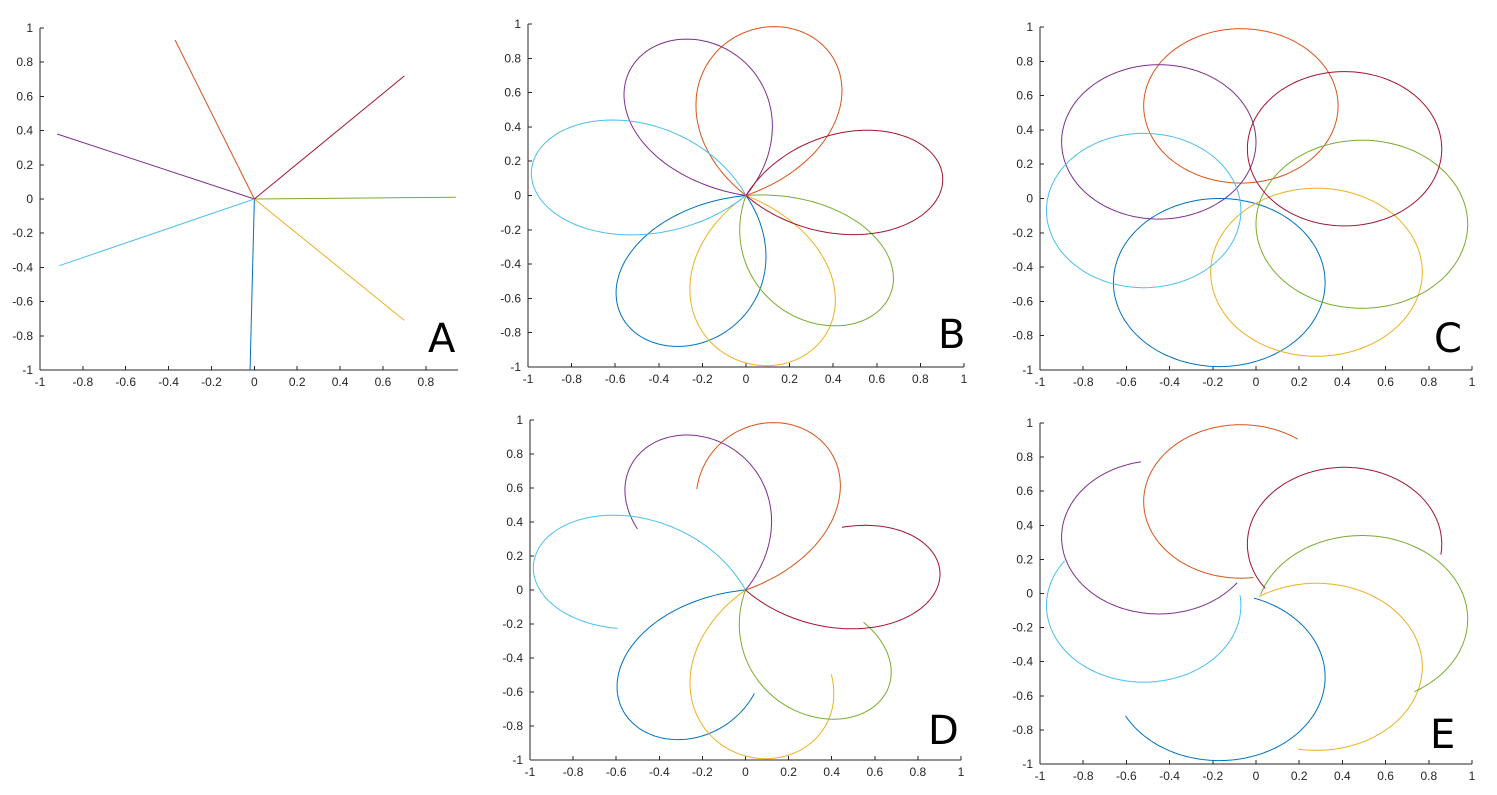 The image size is (1497, 795). What do you see at coordinates (442, 339) in the screenshot?
I see `panel-letter: A` at bounding box center [442, 339].